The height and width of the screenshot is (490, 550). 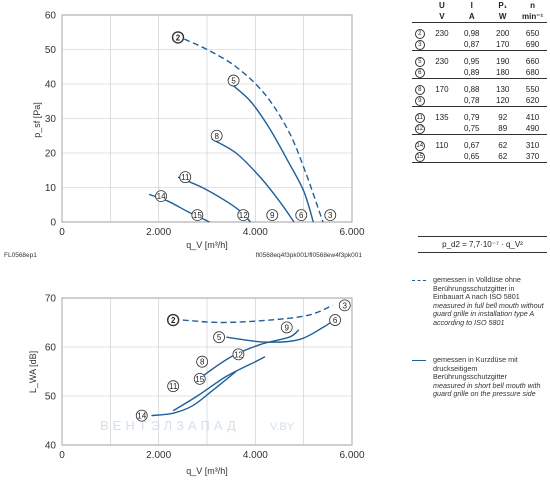 I want to click on spec-cell: 0,87, so click(x=472, y=45).